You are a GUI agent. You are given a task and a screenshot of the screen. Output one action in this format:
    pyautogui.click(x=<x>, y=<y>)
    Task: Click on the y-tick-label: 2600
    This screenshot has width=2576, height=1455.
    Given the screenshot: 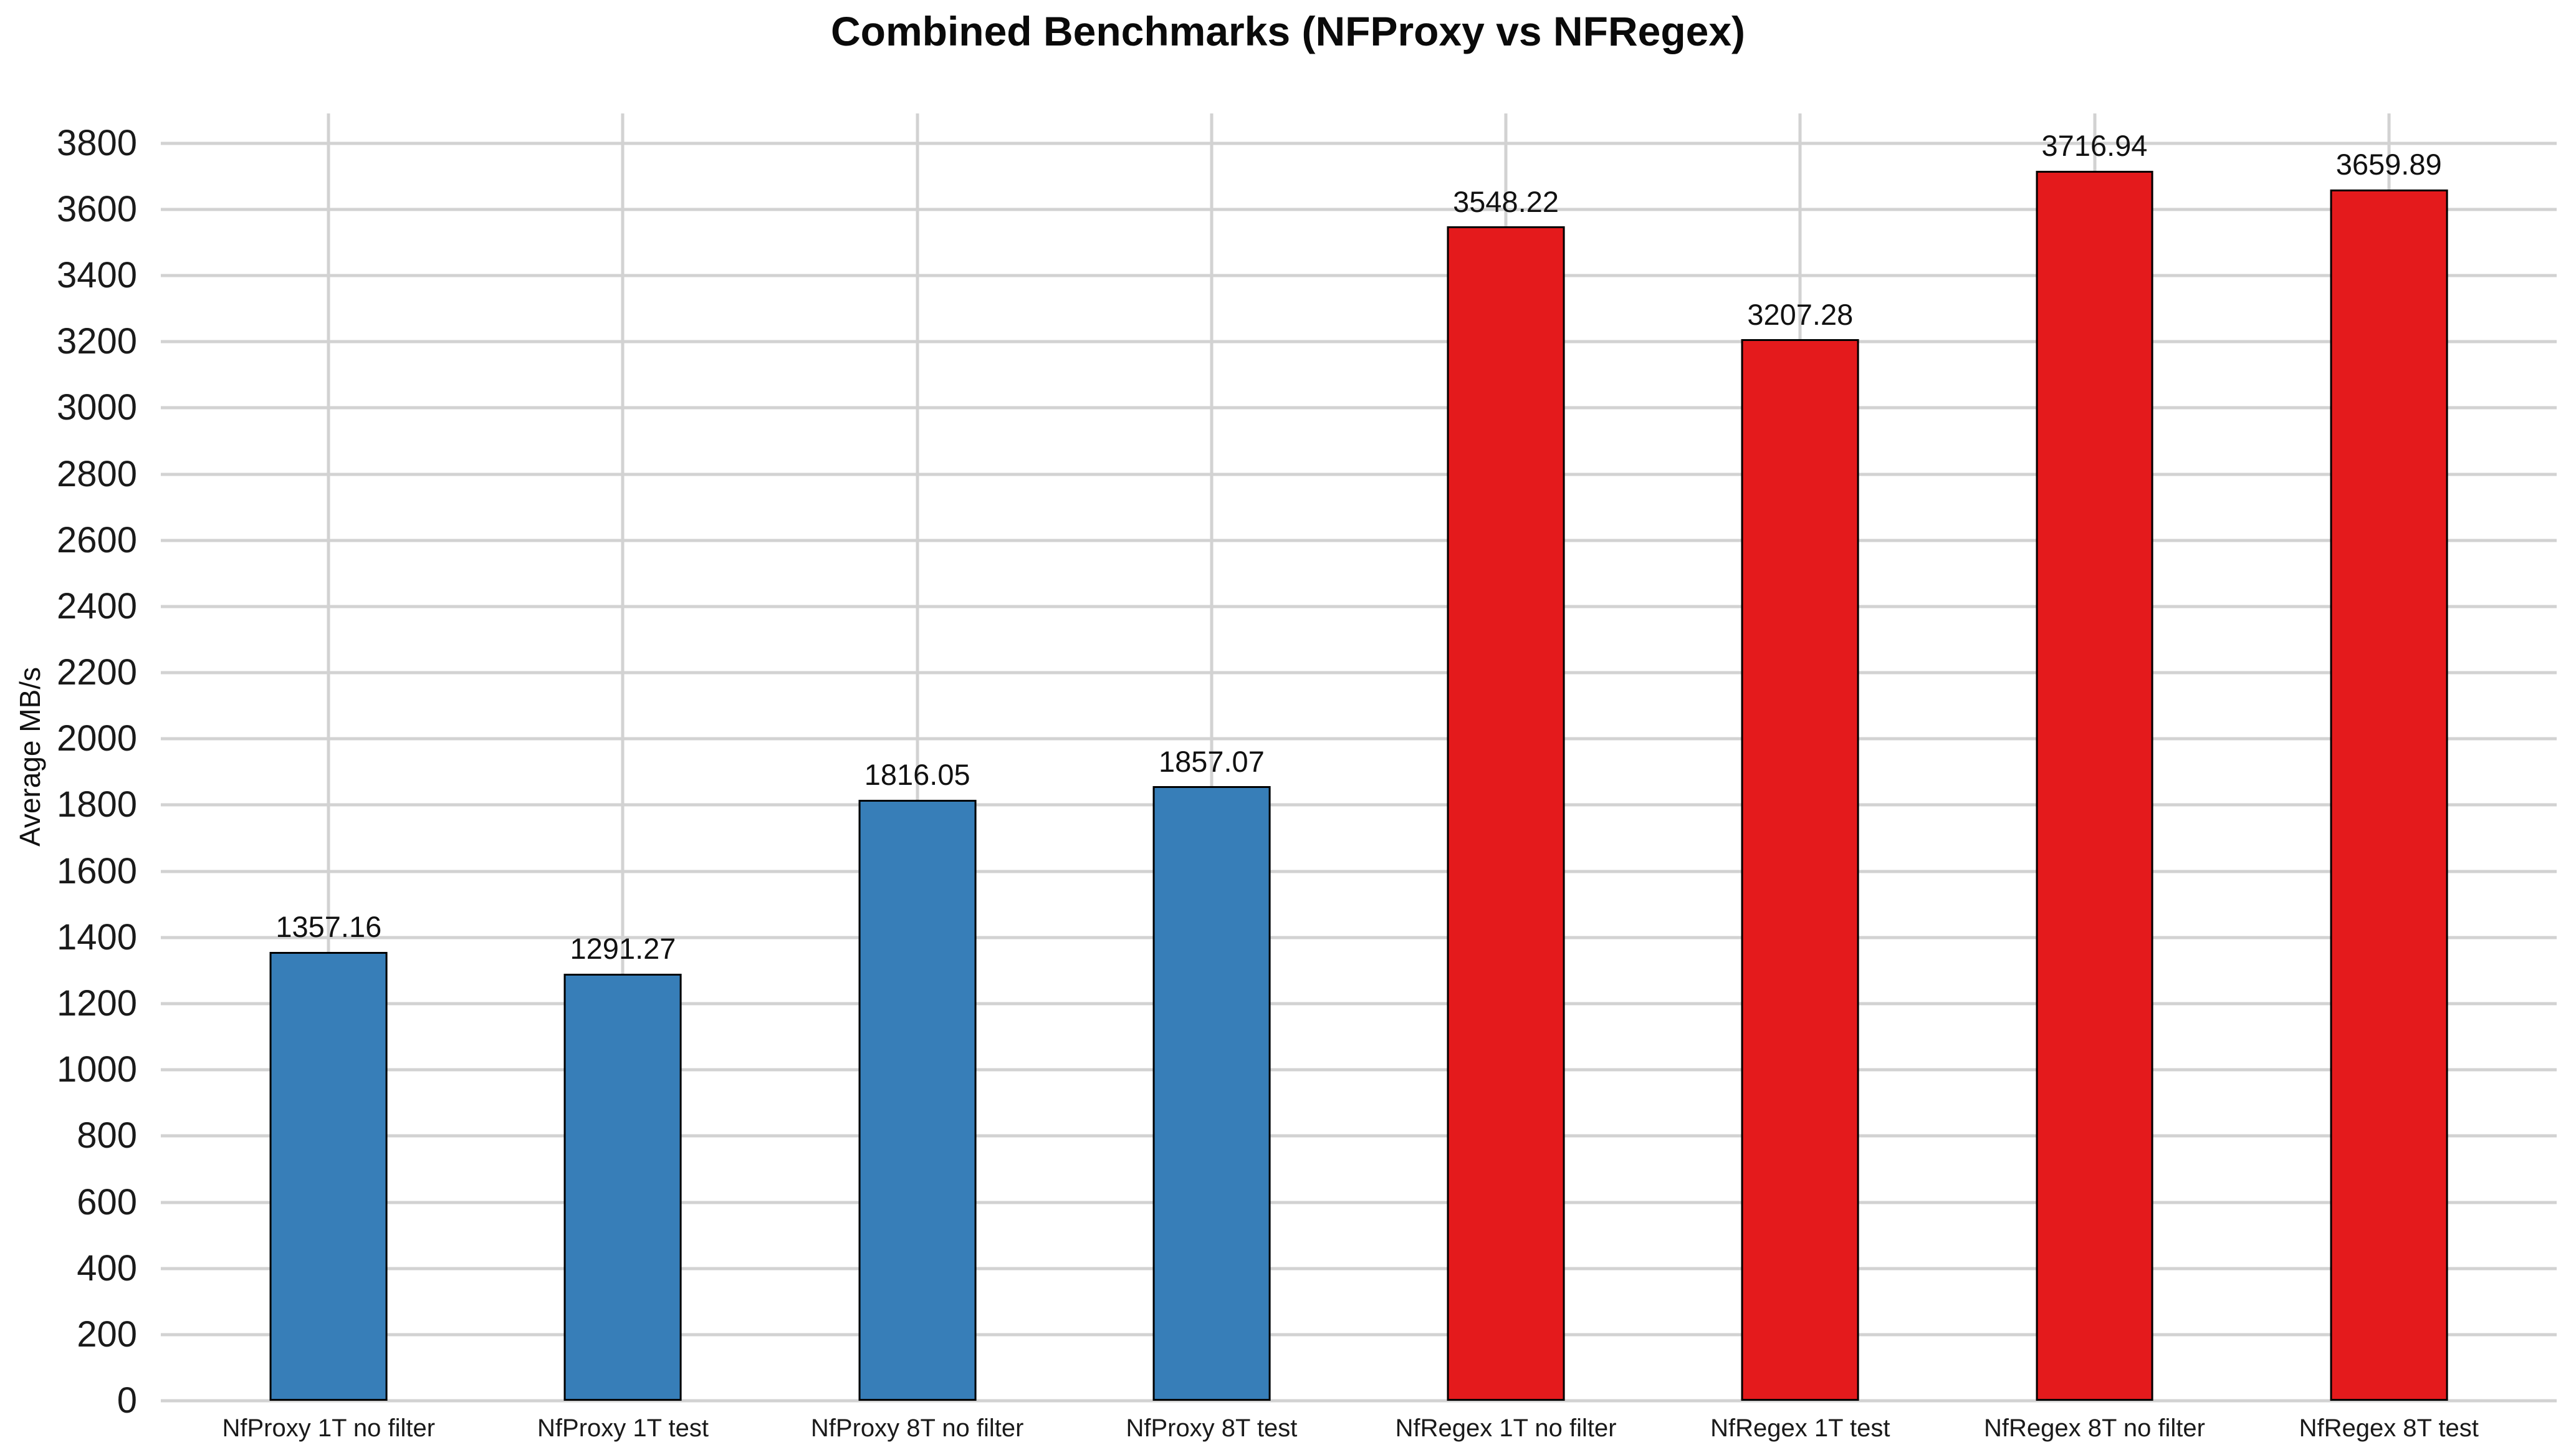 What is the action you would take?
    pyautogui.click(x=97, y=539)
    